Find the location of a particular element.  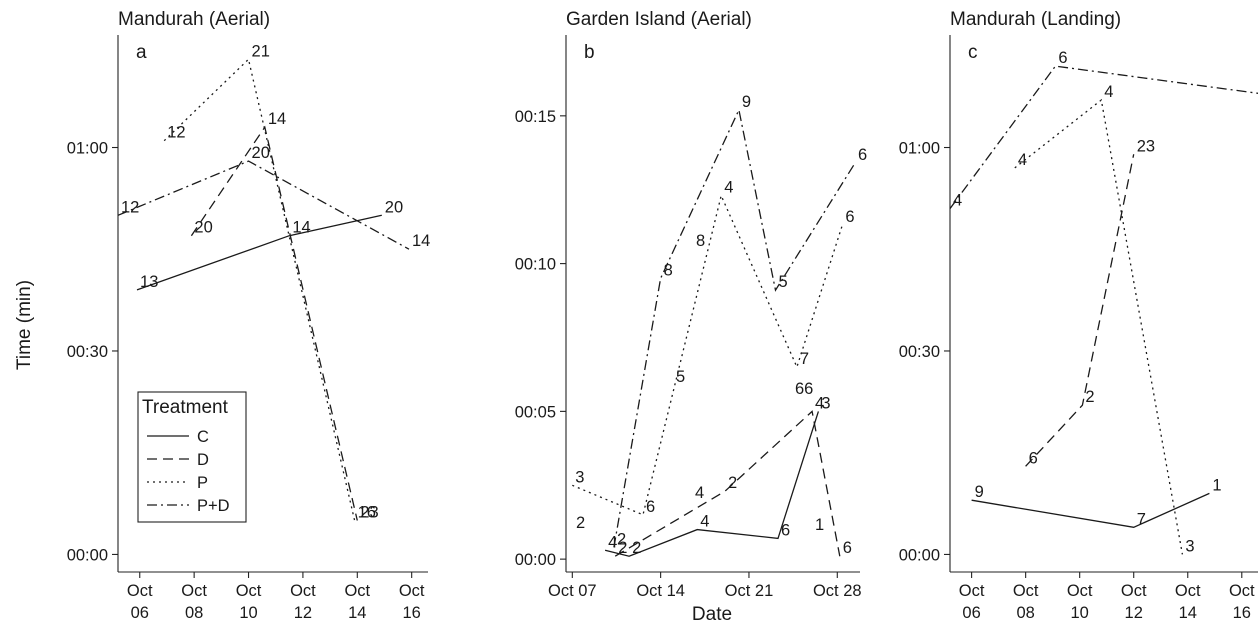

x-tick-label: Oct 28 is located at coordinates (837, 591).